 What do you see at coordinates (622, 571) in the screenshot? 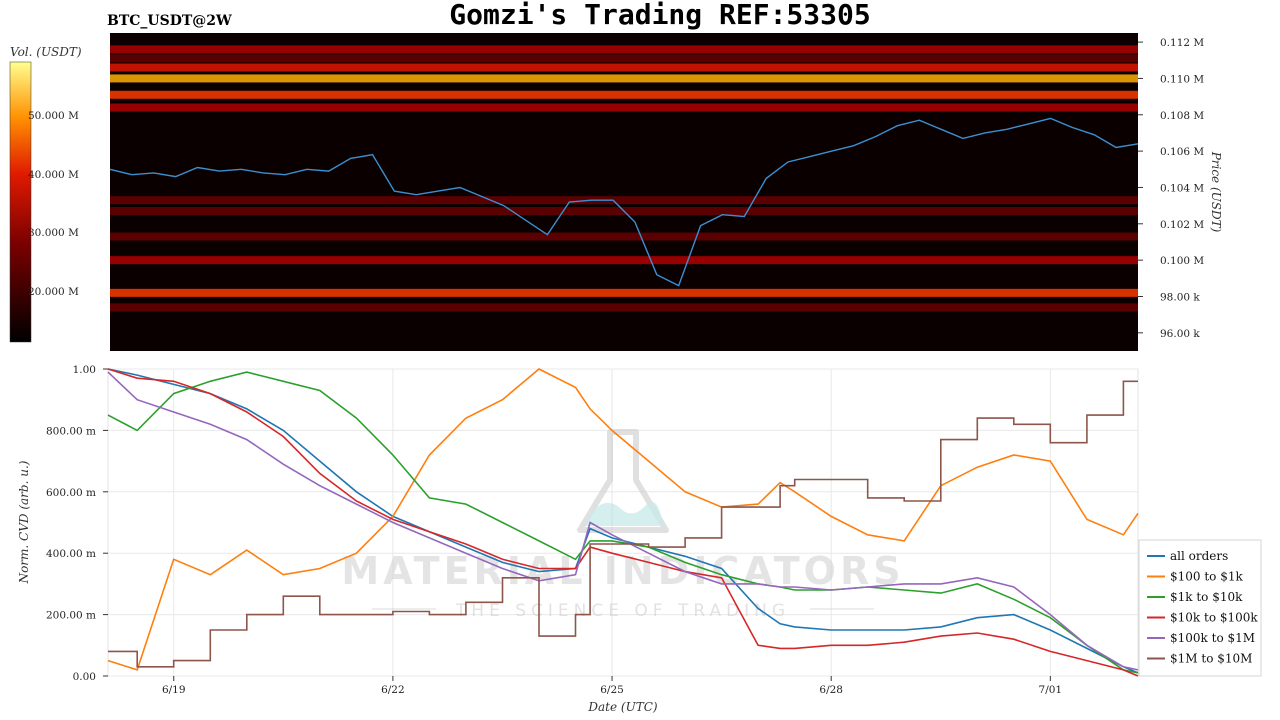
I see `watermark-title: MATERIAL INDICATORS` at bounding box center [622, 571].